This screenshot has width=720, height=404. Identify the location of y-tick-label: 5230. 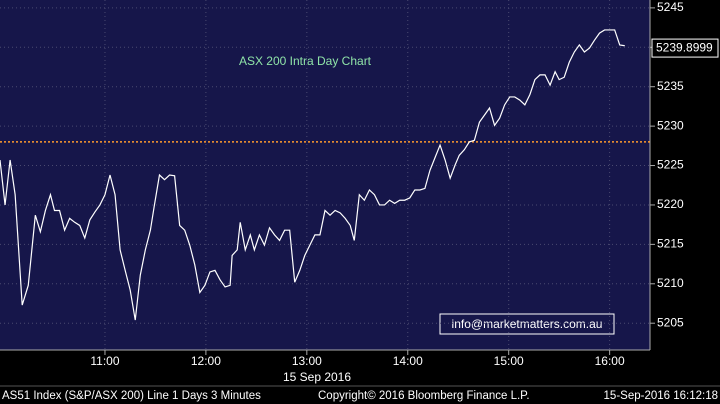
(670, 125).